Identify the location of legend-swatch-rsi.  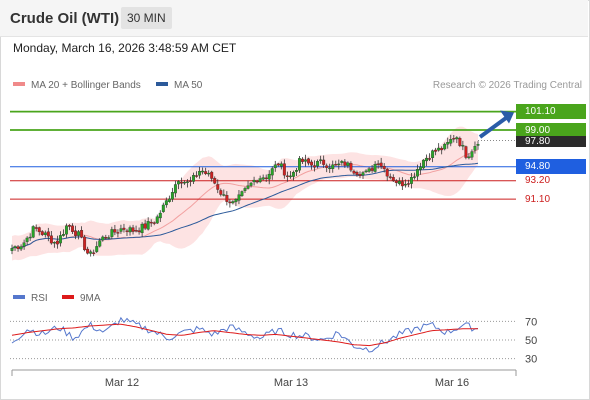
(19, 297).